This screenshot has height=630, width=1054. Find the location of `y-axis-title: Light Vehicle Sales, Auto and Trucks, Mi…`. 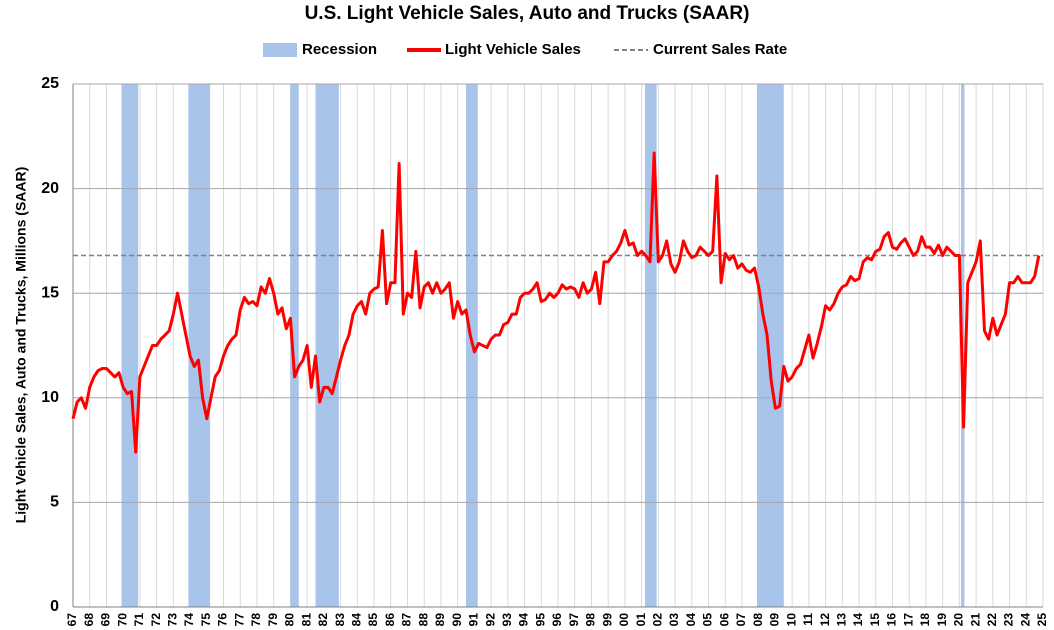

y-axis-title: Light Vehicle Sales, Auto and Trucks, Mi… is located at coordinates (21, 345).